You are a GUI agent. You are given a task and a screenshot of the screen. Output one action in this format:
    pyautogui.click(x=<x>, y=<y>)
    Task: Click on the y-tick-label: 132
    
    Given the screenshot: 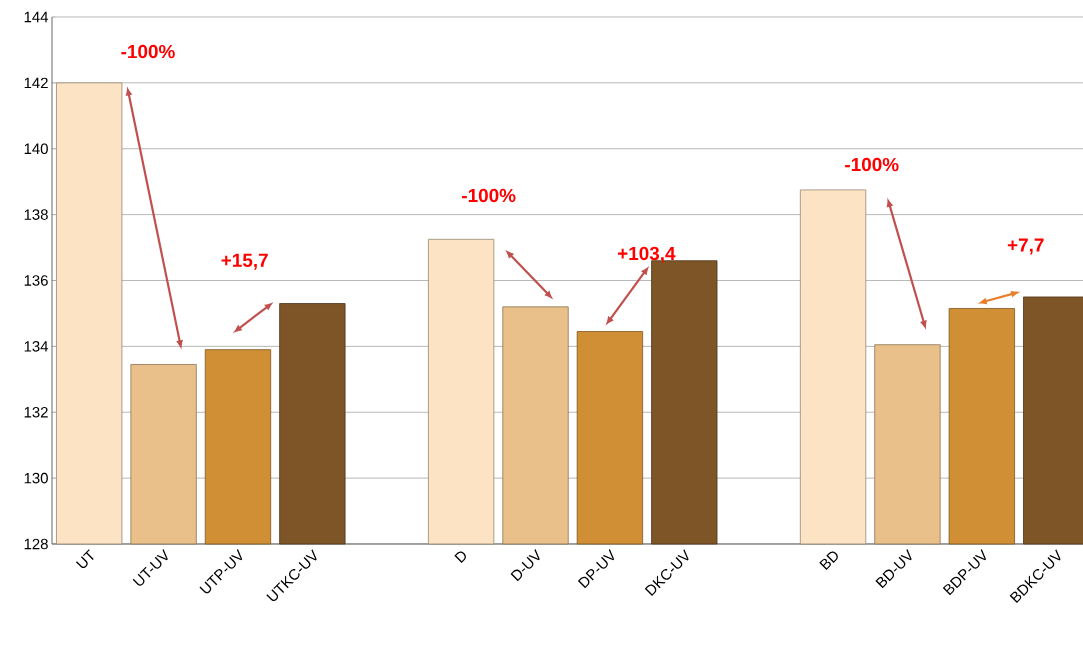 What is the action you would take?
    pyautogui.click(x=36, y=412)
    